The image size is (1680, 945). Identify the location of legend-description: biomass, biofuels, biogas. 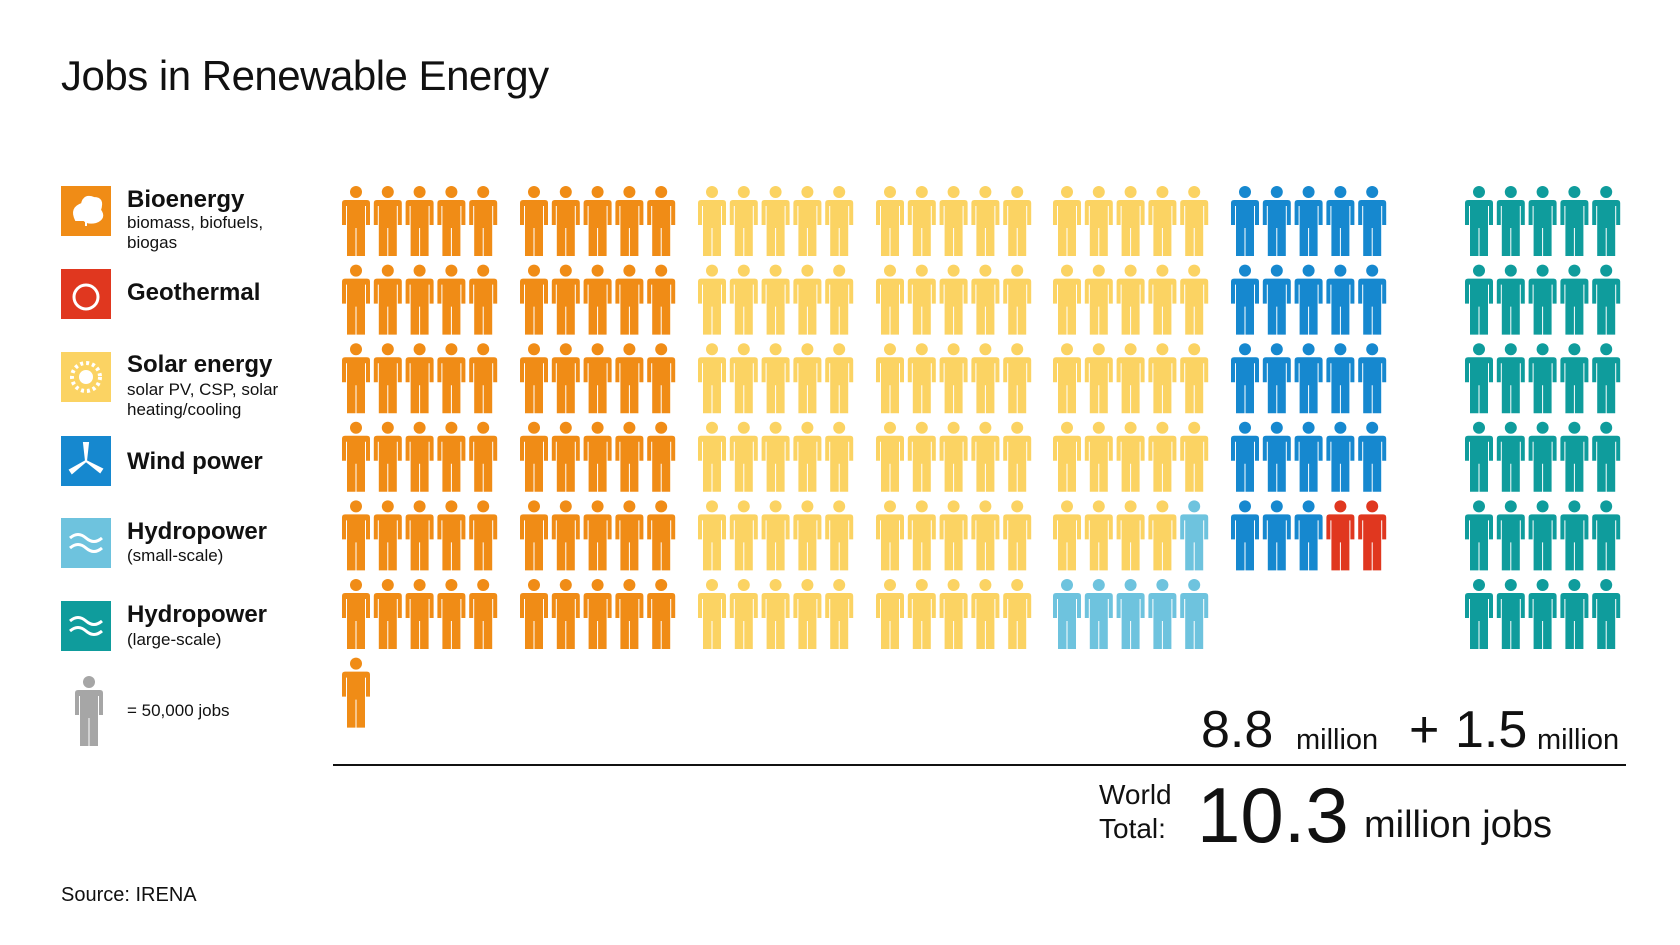
(195, 232).